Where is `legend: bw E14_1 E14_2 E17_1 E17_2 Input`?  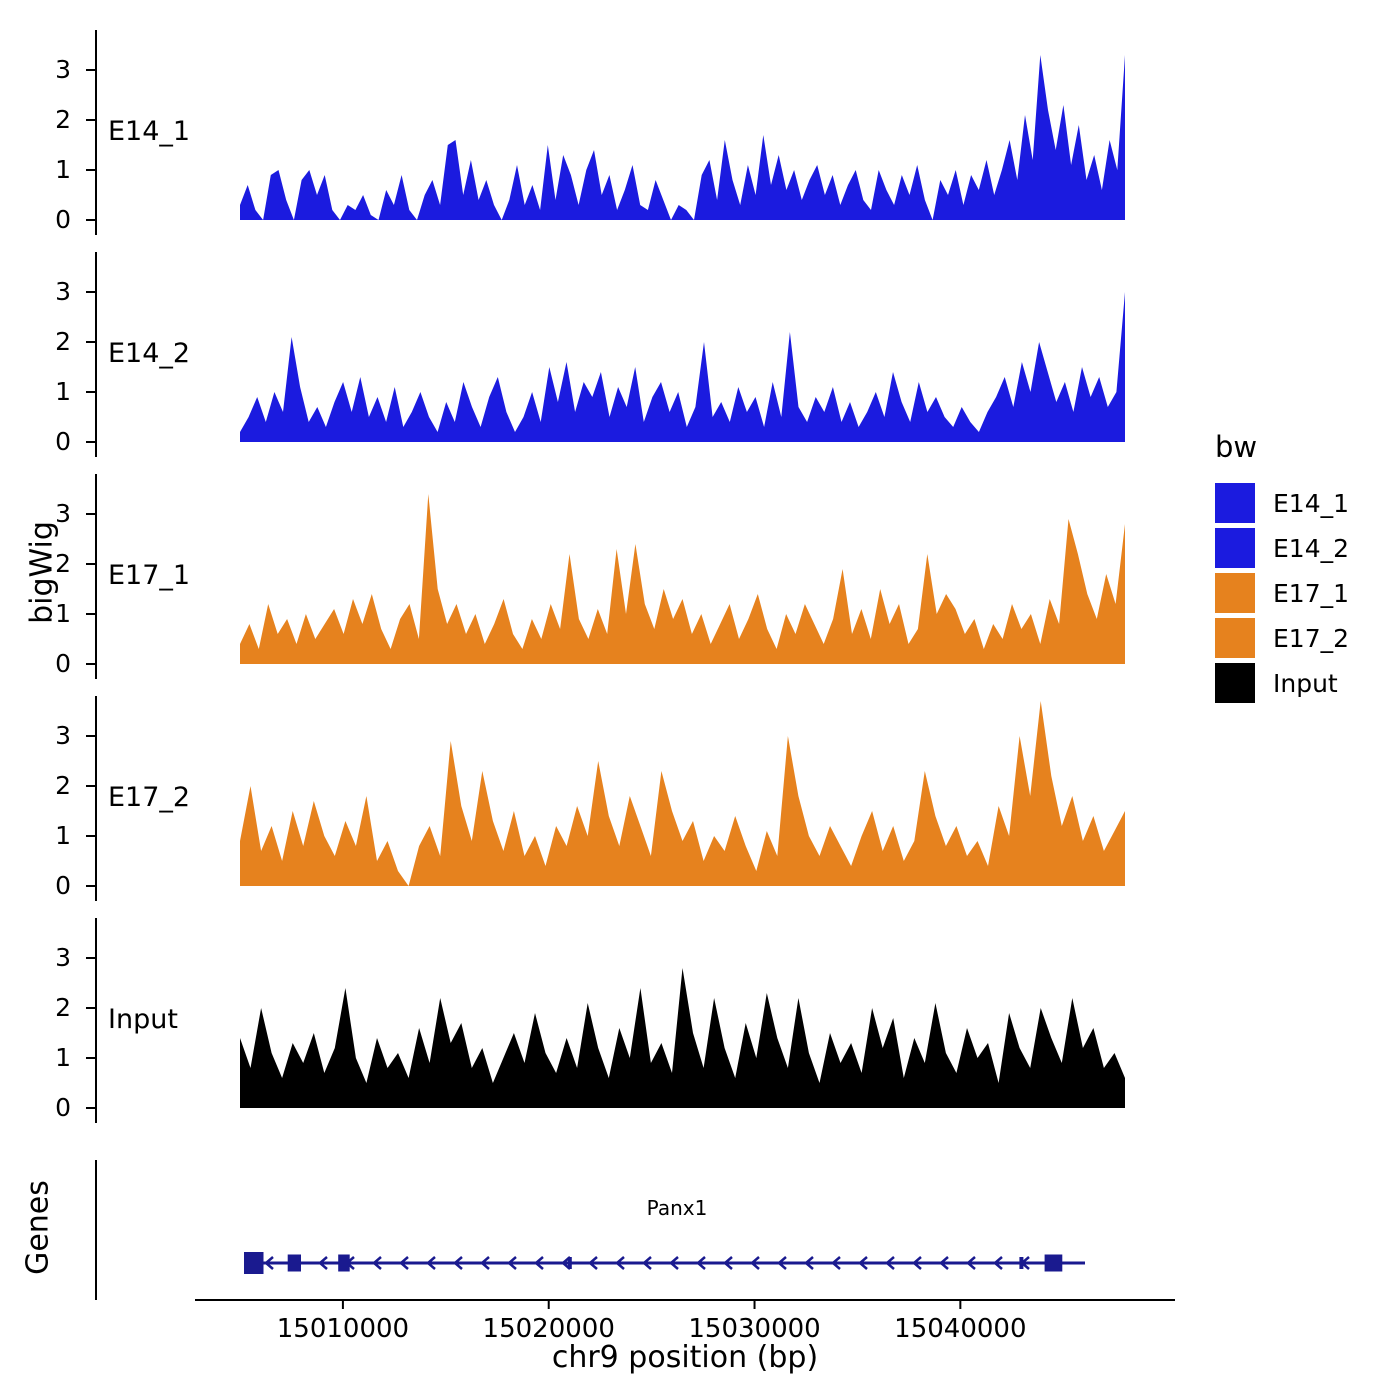
legend: bw E14_1 E14_2 E17_1 E17_2 Input is located at coordinates (1305, 568).